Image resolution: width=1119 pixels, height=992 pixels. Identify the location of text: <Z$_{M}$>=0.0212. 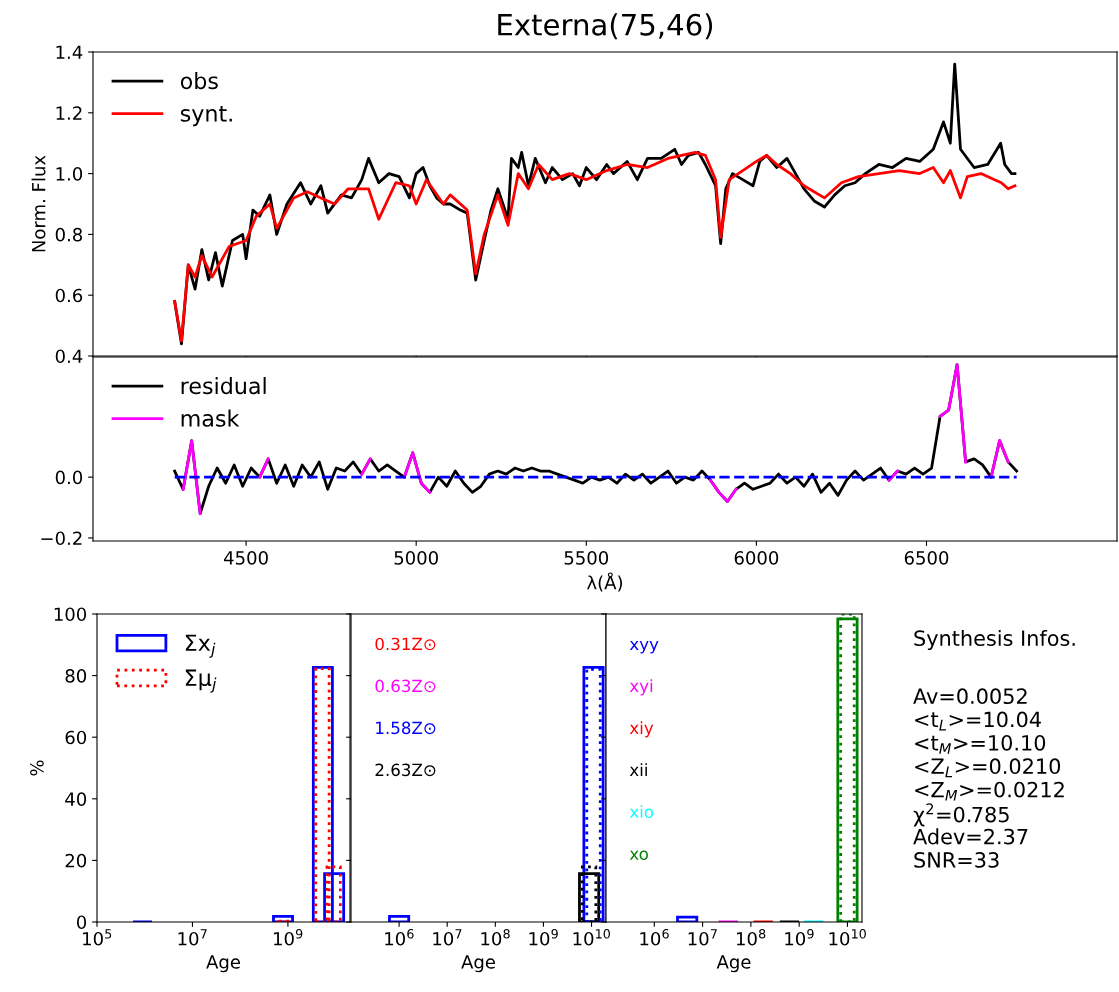
(989, 791).